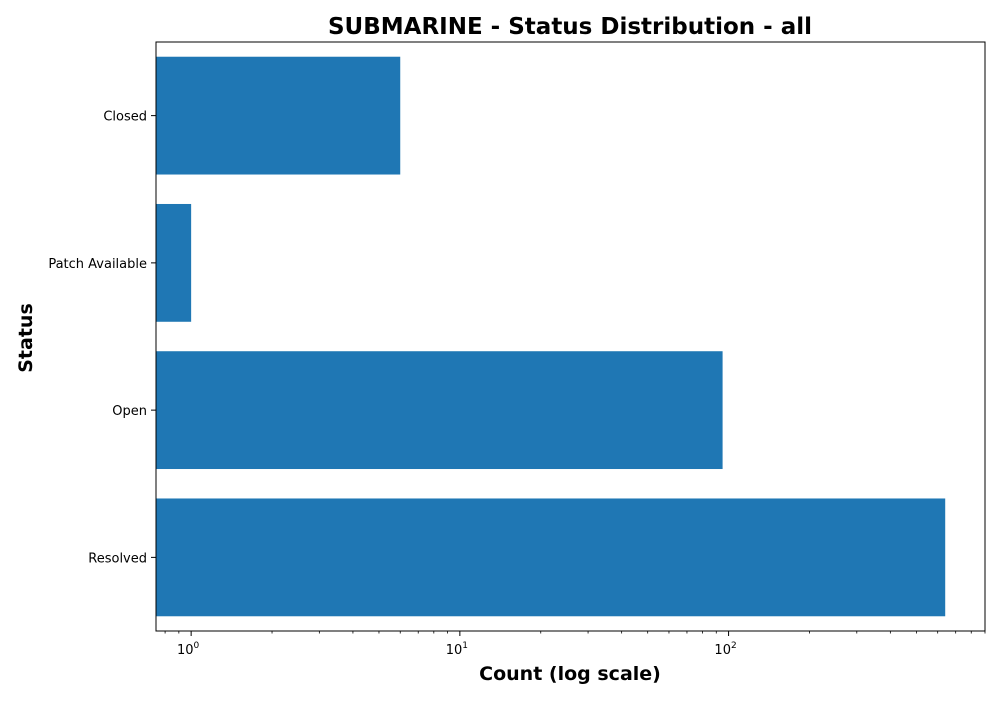  What do you see at coordinates (570, 27) in the screenshot?
I see `chart-title: SUBMARINE - Status Distribution - all` at bounding box center [570, 27].